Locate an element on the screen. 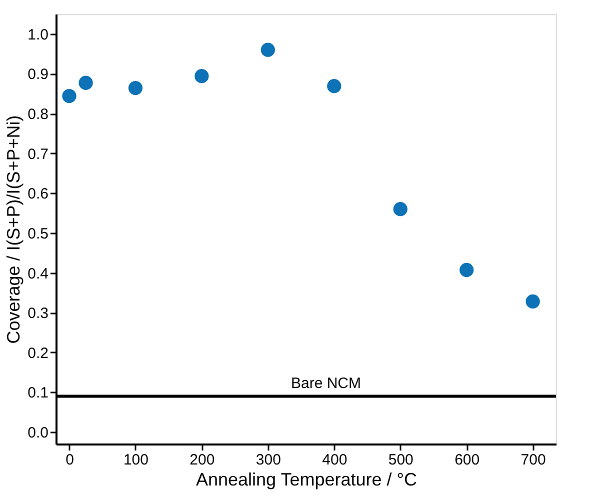  x-tick-label: 700 is located at coordinates (533, 460).